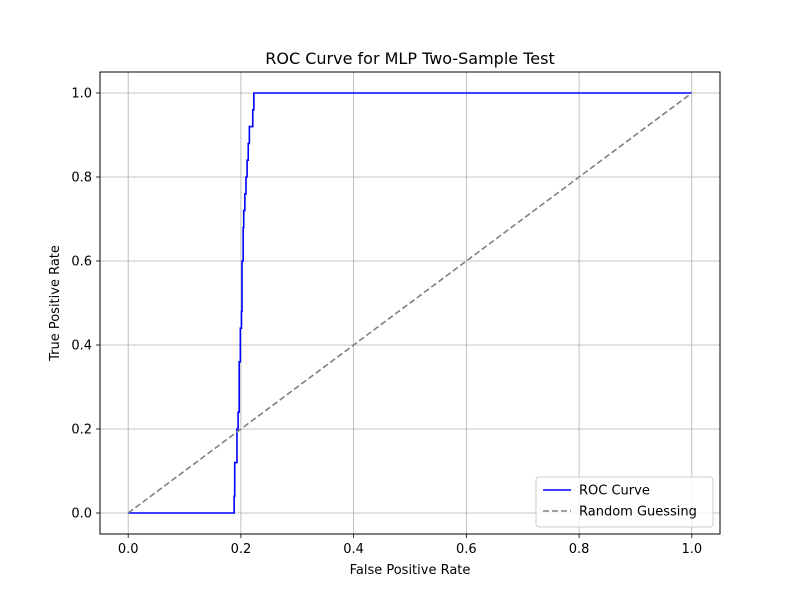  Describe the element at coordinates (638, 512) in the screenshot. I see `legend-label: Random Guessing` at that location.